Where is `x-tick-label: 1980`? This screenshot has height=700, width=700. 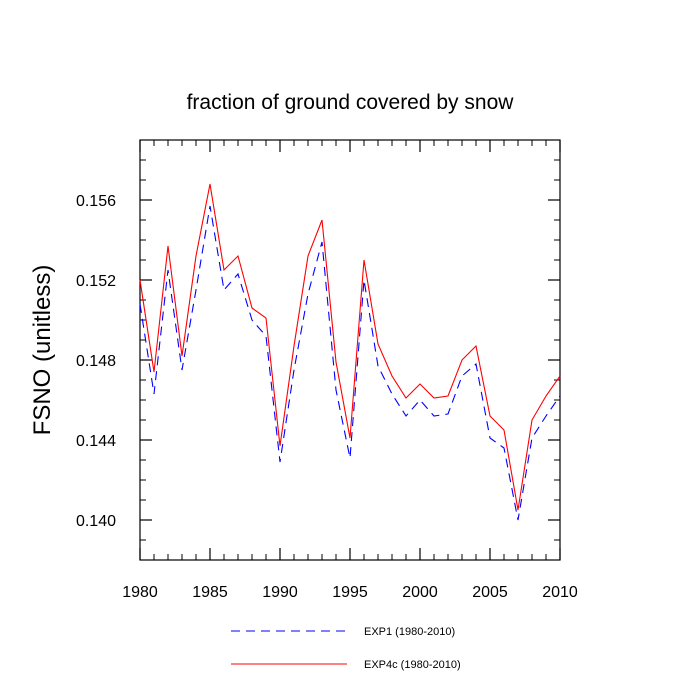
x-tick-label: 1980 is located at coordinates (140, 592).